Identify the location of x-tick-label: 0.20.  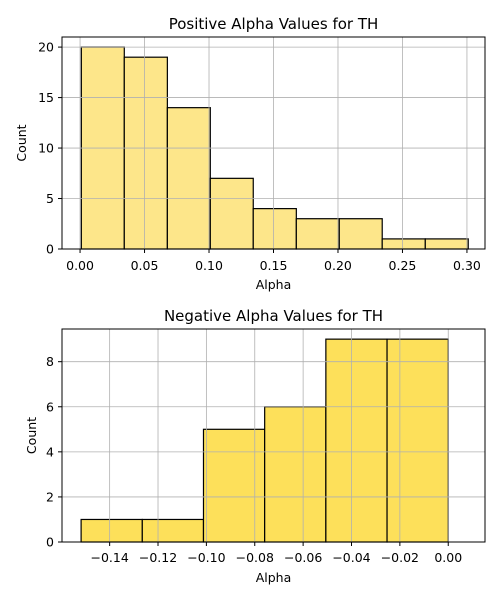
(338, 265).